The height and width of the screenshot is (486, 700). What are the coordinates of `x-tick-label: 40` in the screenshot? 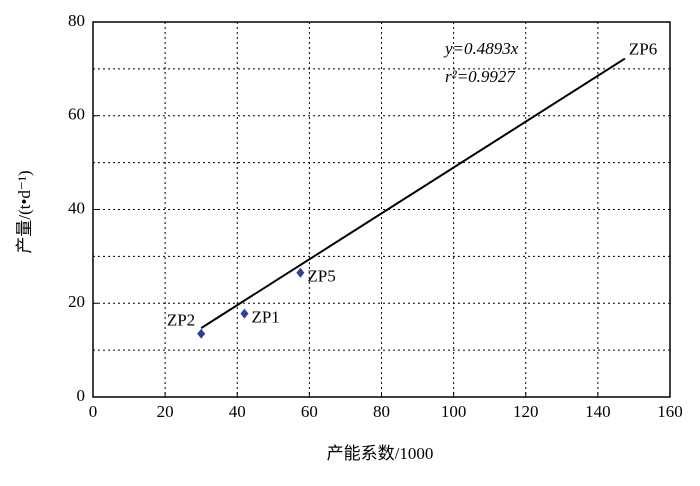 It's located at (237, 411).